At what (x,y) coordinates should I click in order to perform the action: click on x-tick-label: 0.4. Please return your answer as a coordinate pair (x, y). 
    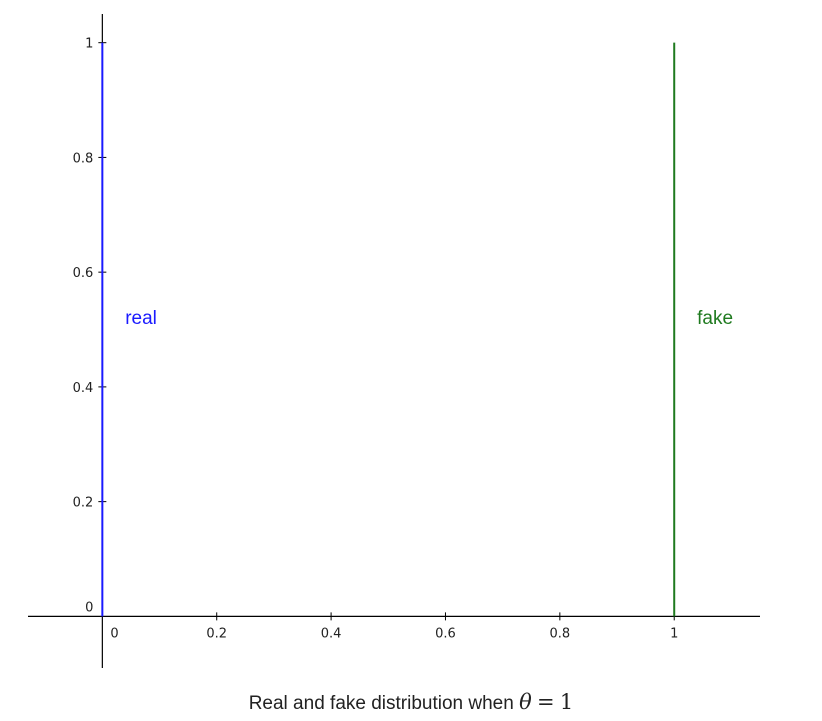
    Looking at the image, I should click on (331, 633).